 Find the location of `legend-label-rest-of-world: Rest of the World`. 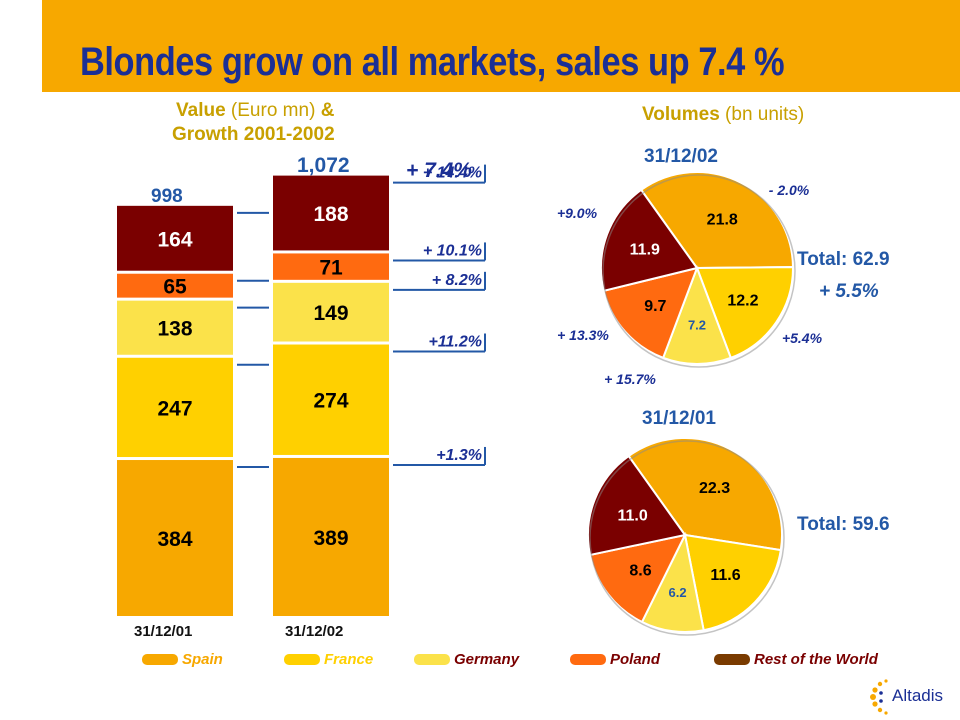

legend-label-rest-of-world: Rest of the World is located at coordinates (816, 659).